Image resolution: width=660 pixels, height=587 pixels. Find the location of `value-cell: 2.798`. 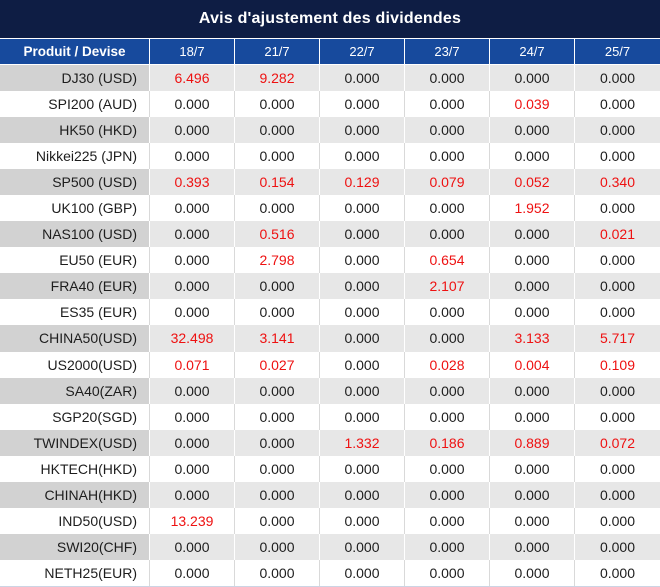

value-cell: 2.798 is located at coordinates (277, 260).